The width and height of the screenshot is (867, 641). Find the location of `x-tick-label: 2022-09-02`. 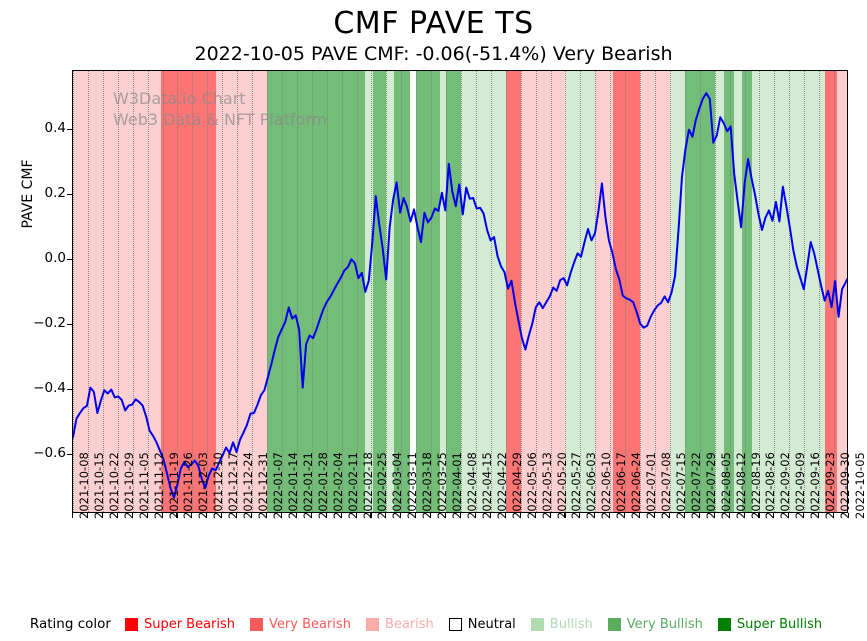

x-tick-label: 2022-09-02 is located at coordinates (785, 485).